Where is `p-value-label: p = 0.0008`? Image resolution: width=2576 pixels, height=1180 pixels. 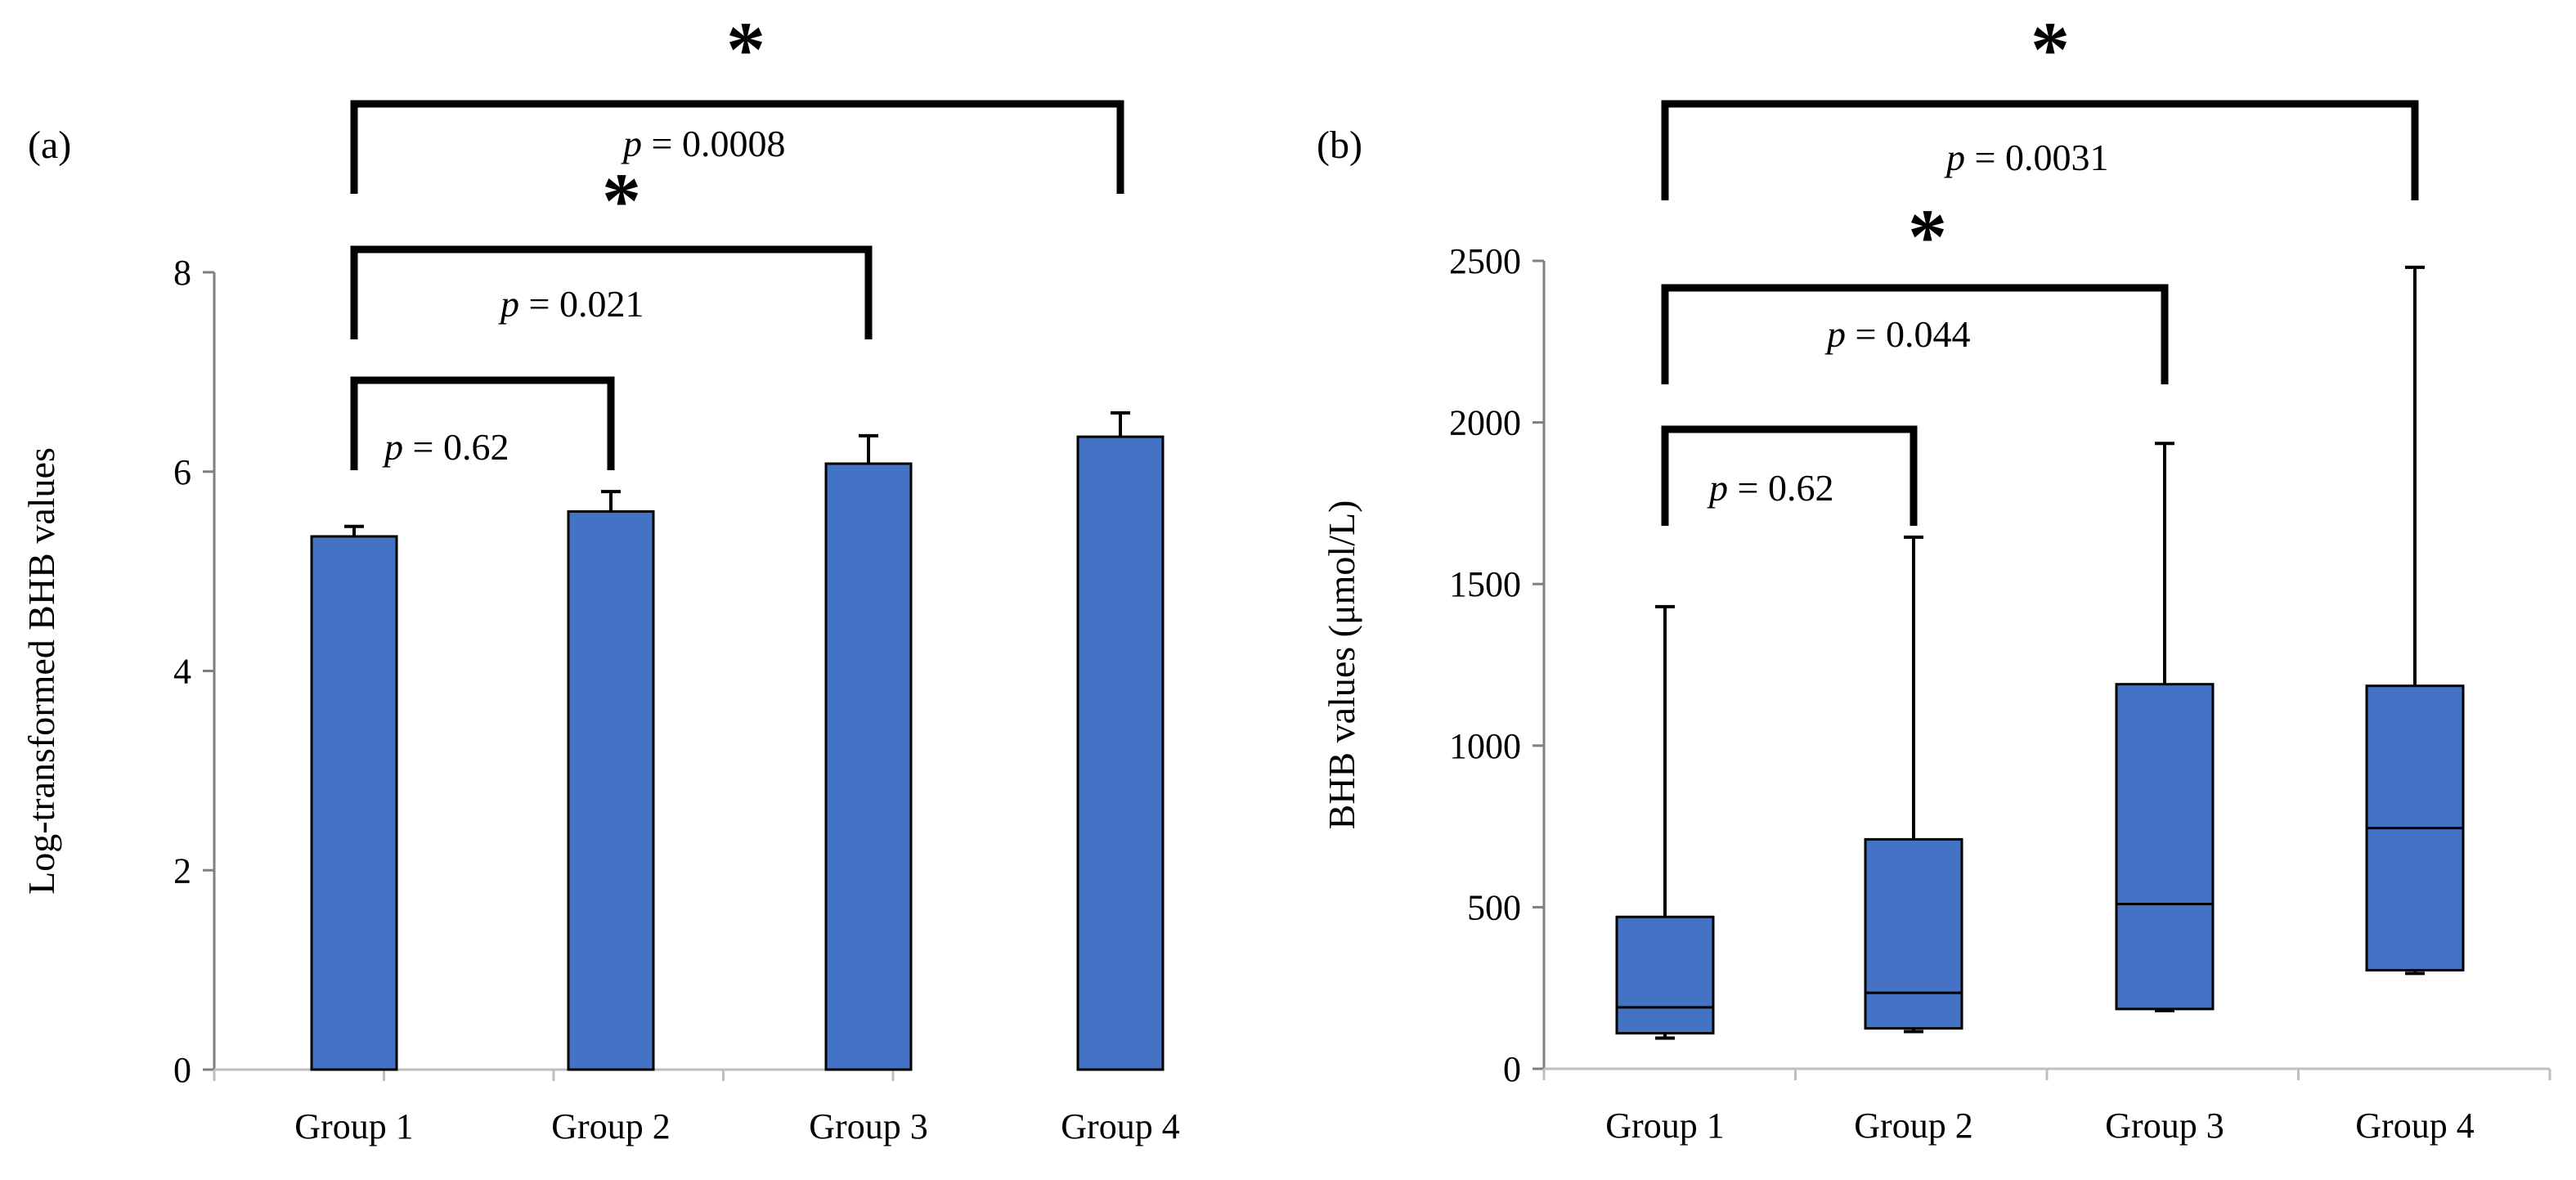
p-value-label: p = 0.0008 is located at coordinates (703, 143).